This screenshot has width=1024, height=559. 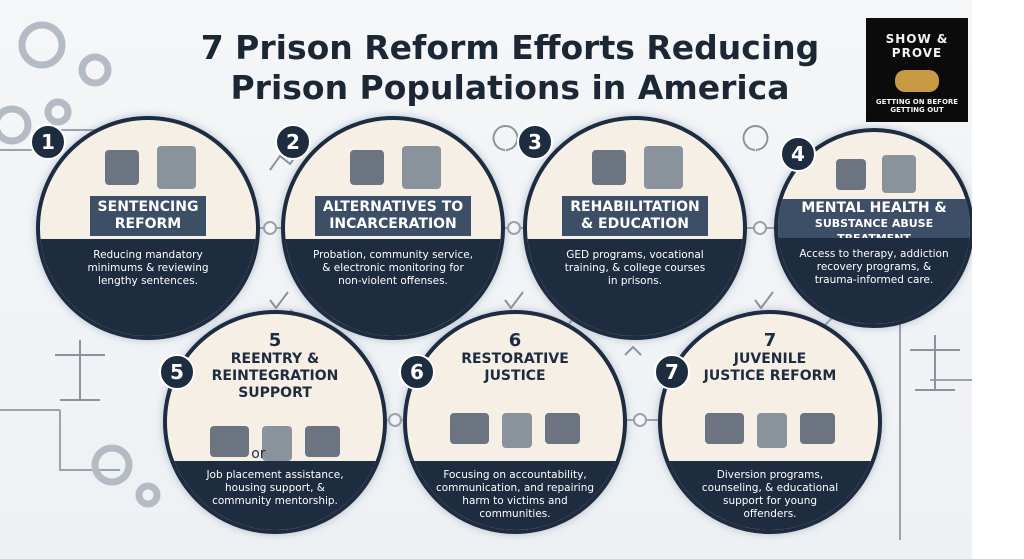 What do you see at coordinates (510, 47) in the screenshot?
I see `title-line: 7 Prison Reform Efforts Reducing` at bounding box center [510, 47].